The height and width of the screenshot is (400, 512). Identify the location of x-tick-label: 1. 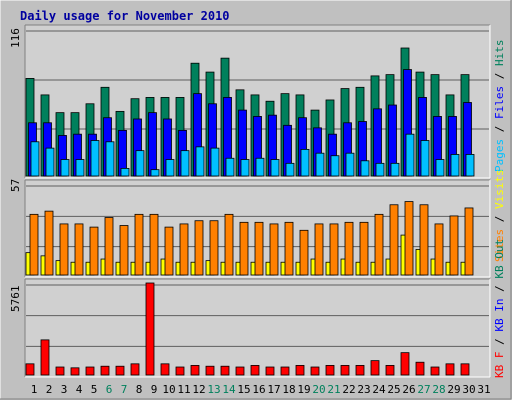
(34, 389).